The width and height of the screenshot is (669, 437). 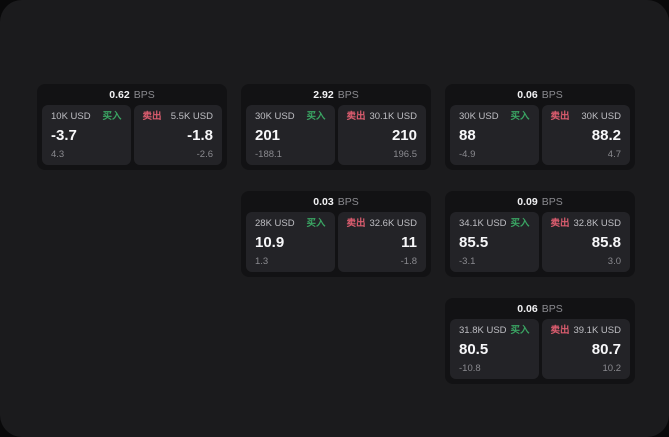 What do you see at coordinates (336, 201) in the screenshot?
I see `card-header: 0.03 BPS` at bounding box center [336, 201].